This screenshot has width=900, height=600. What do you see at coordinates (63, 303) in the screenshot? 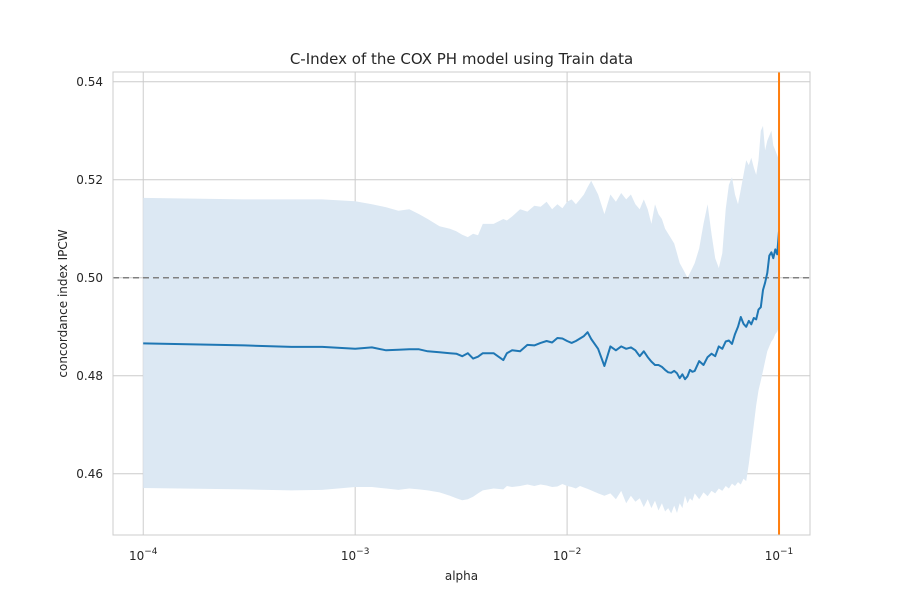
I see `y-axis-label: concordance index IPCW` at bounding box center [63, 303].